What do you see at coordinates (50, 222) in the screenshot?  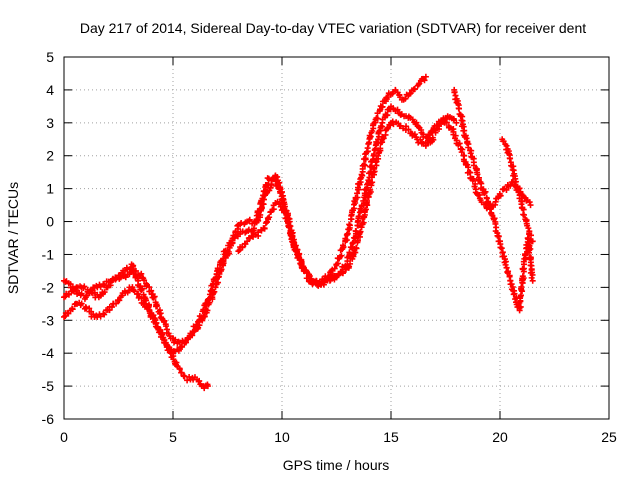 I see `y-tick-label: 0` at bounding box center [50, 222].